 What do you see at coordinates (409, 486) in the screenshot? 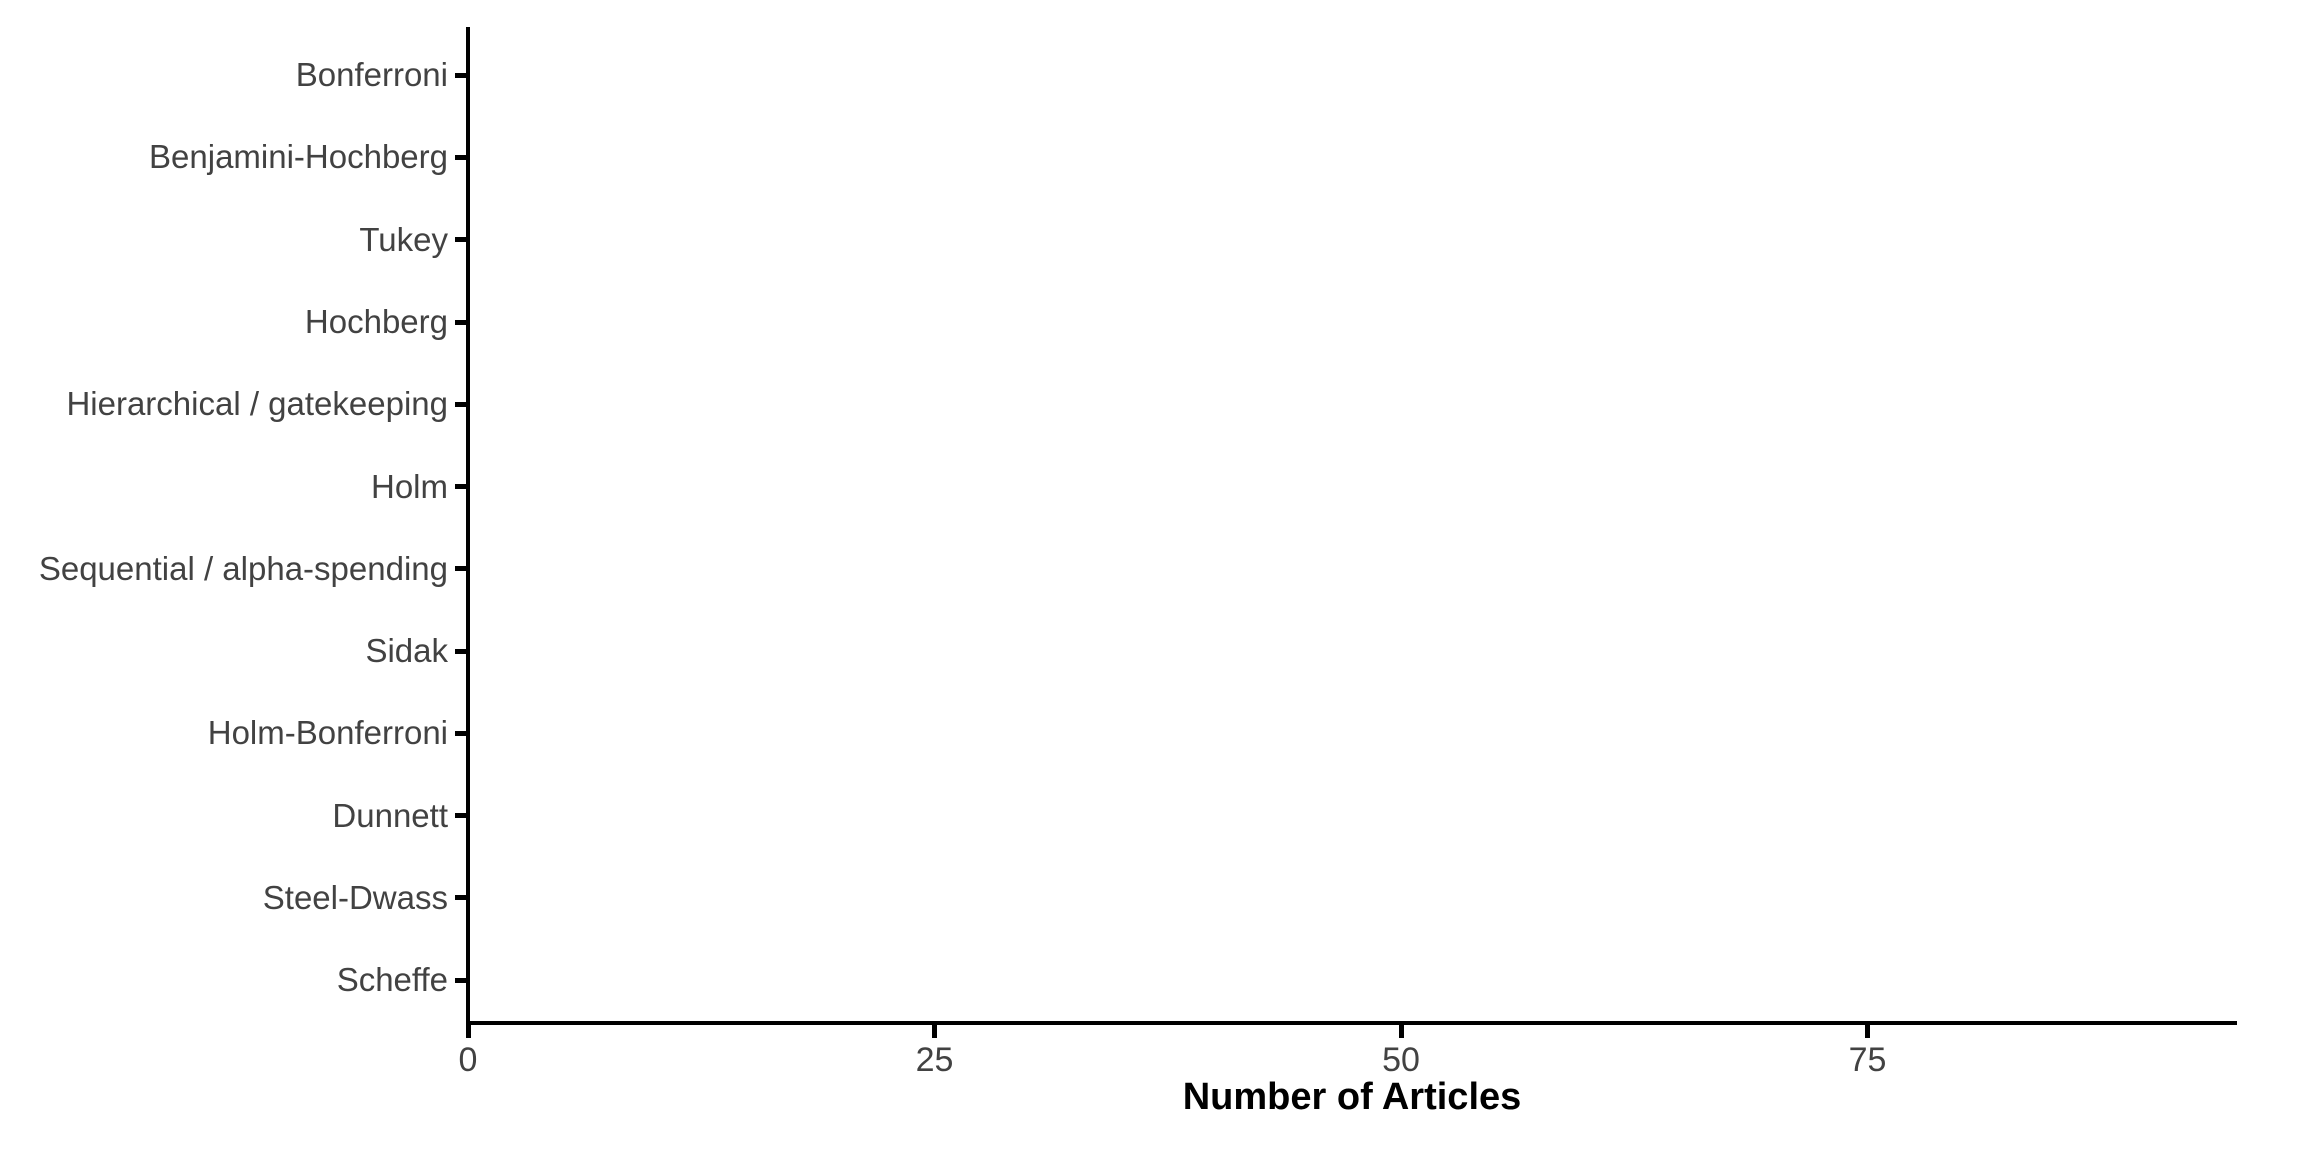
I see `y-axis-label: Holm` at bounding box center [409, 486].